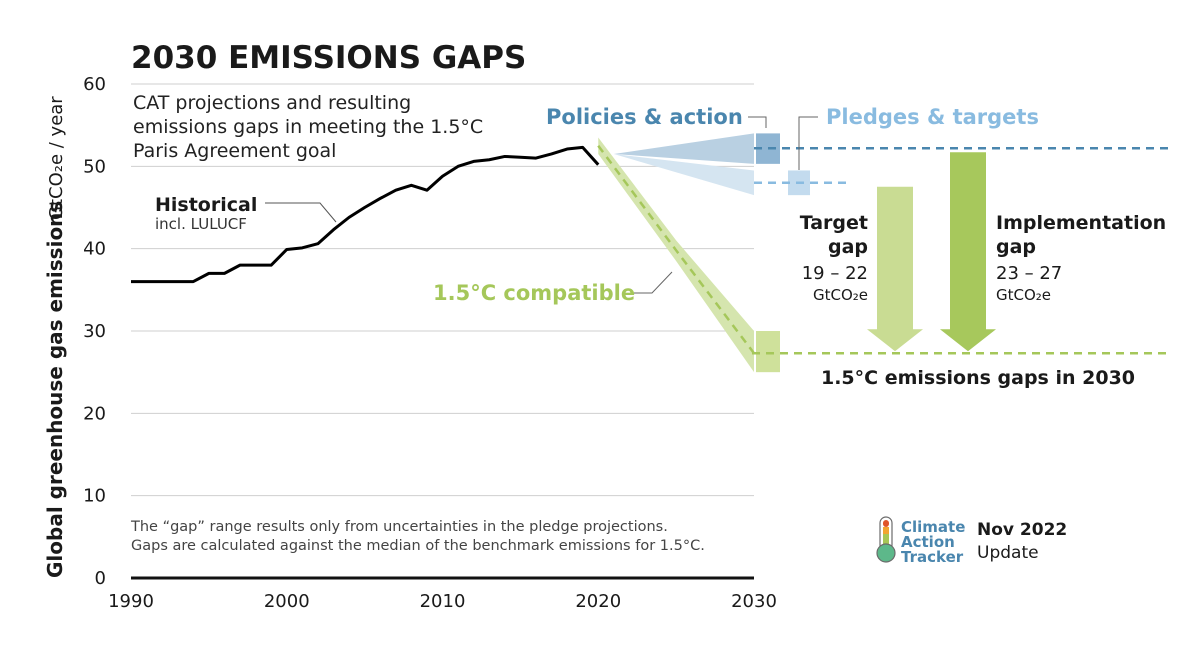  What do you see at coordinates (301, 212) in the screenshot?
I see `historical-leader-line` at bounding box center [301, 212].